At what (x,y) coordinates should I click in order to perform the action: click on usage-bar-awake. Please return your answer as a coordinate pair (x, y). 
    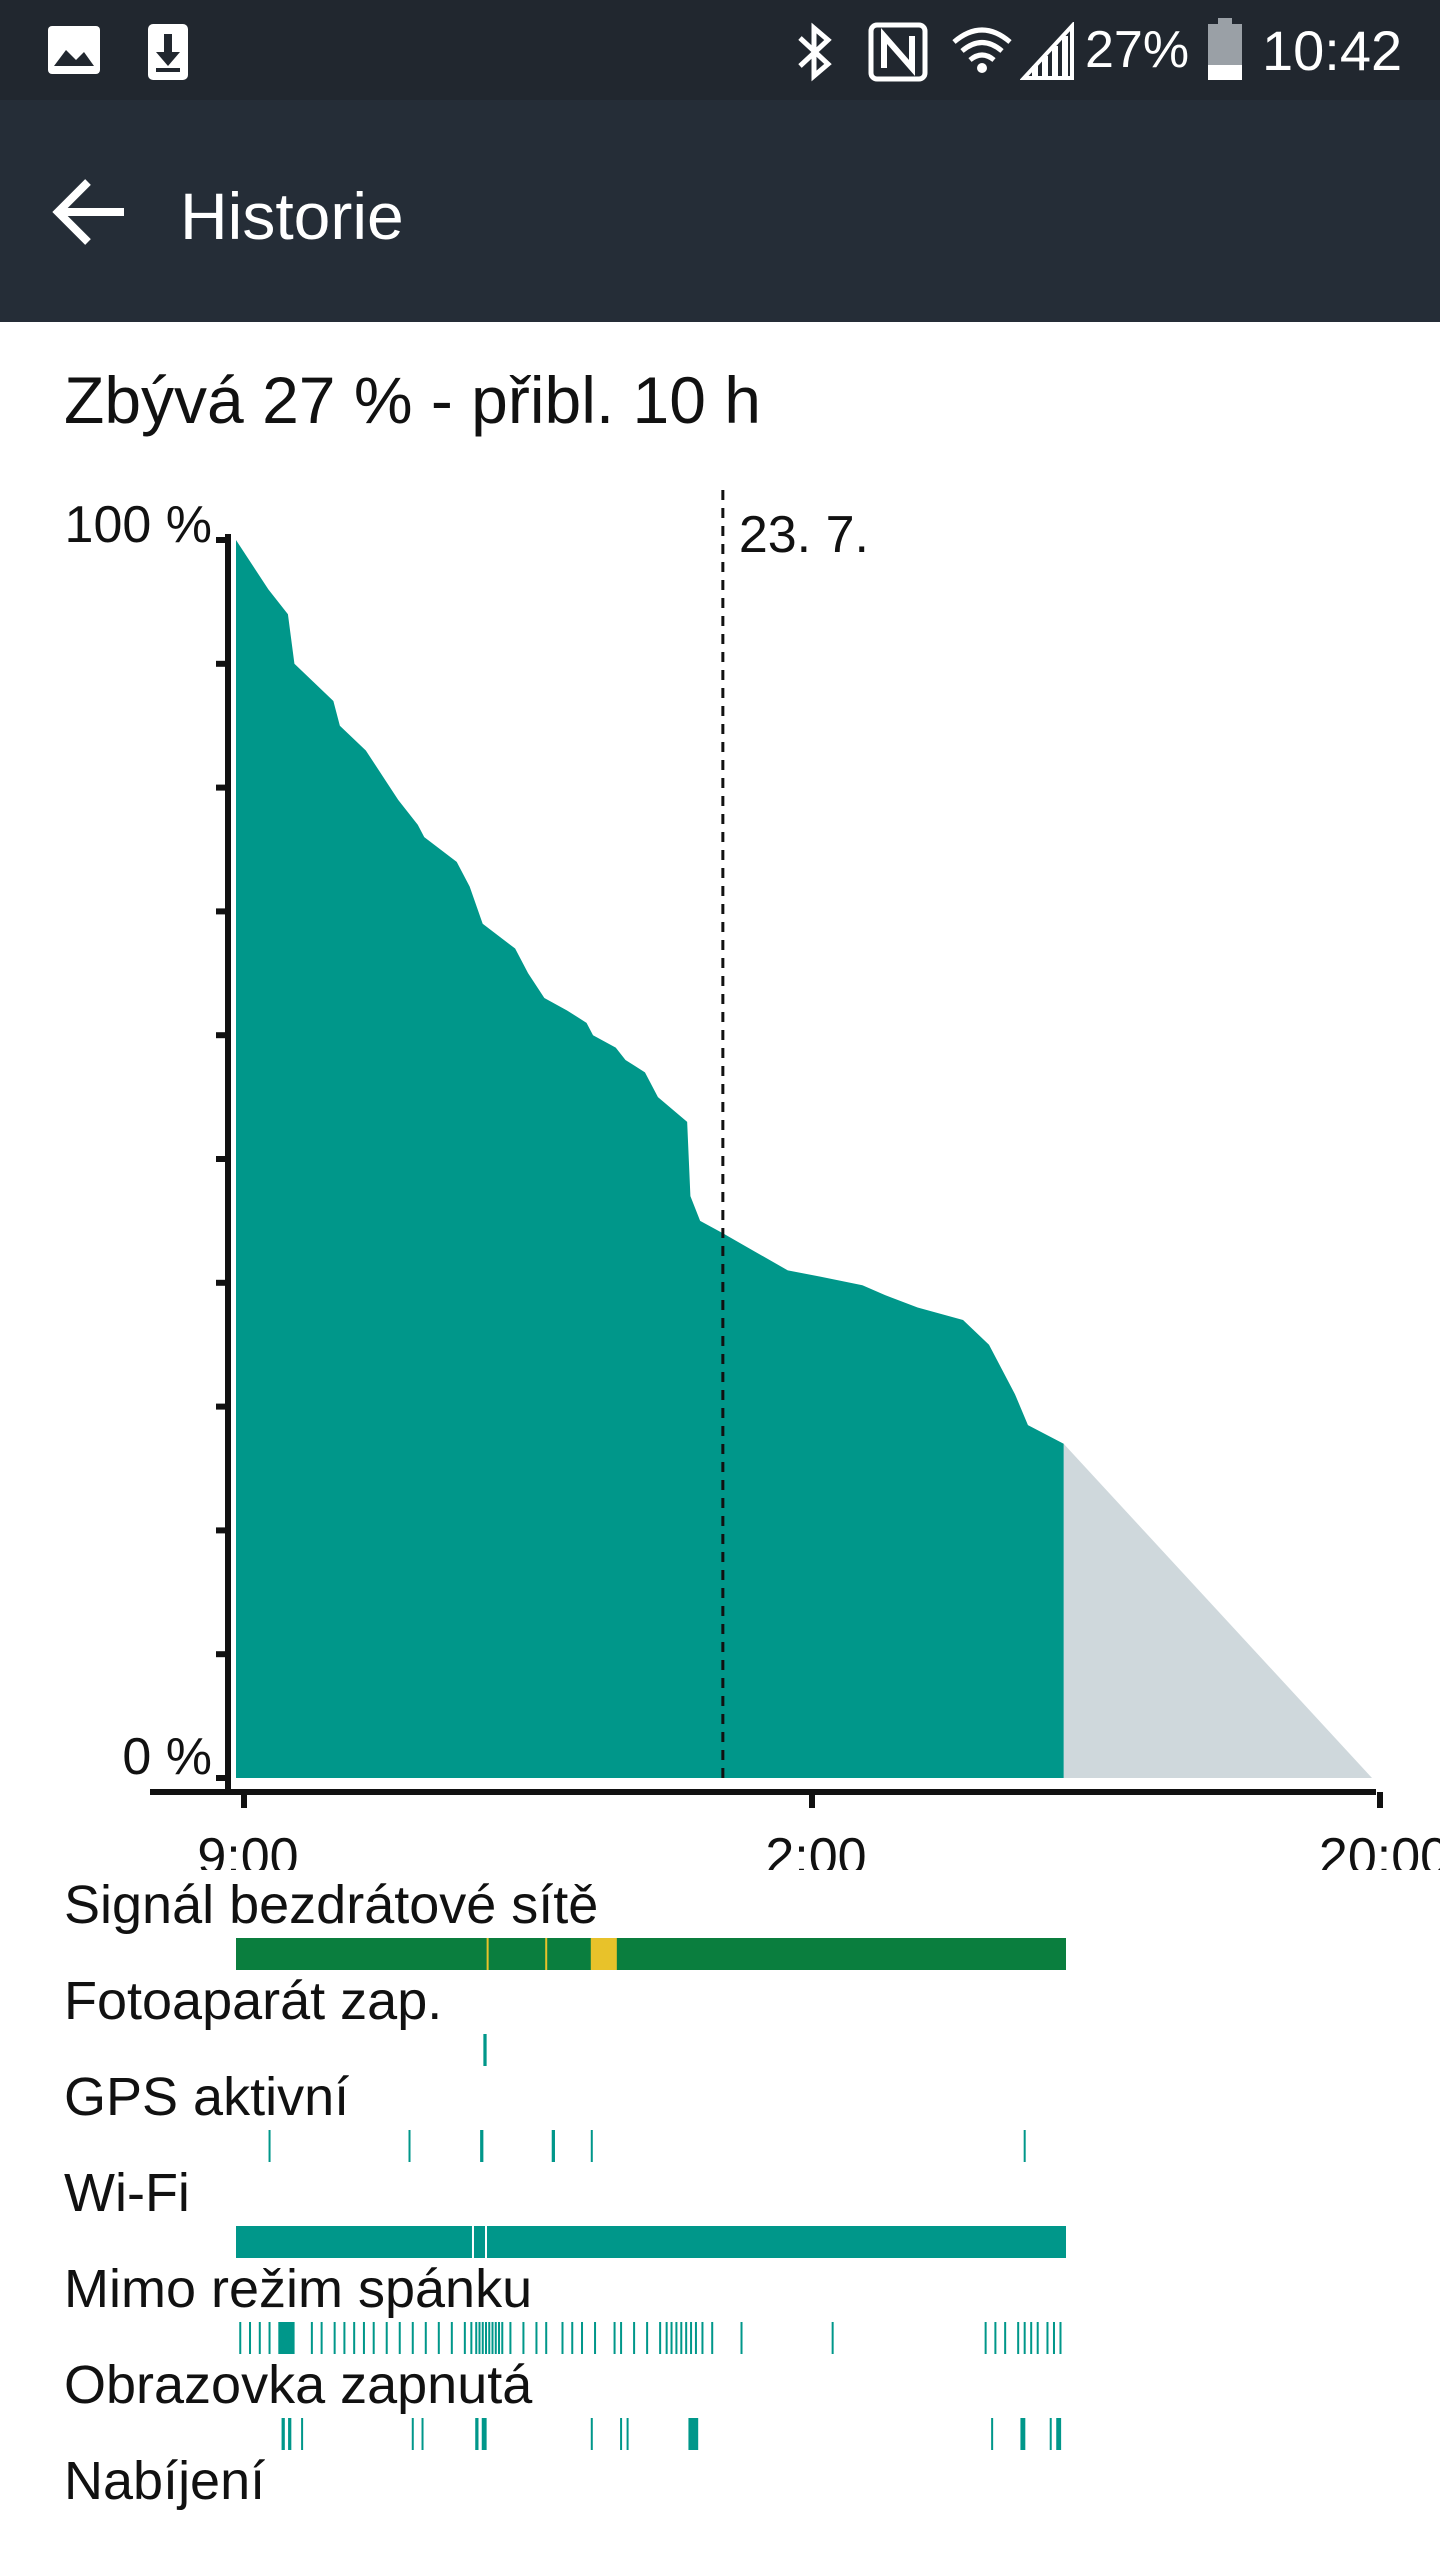
    Looking at the image, I should click on (650, 2338).